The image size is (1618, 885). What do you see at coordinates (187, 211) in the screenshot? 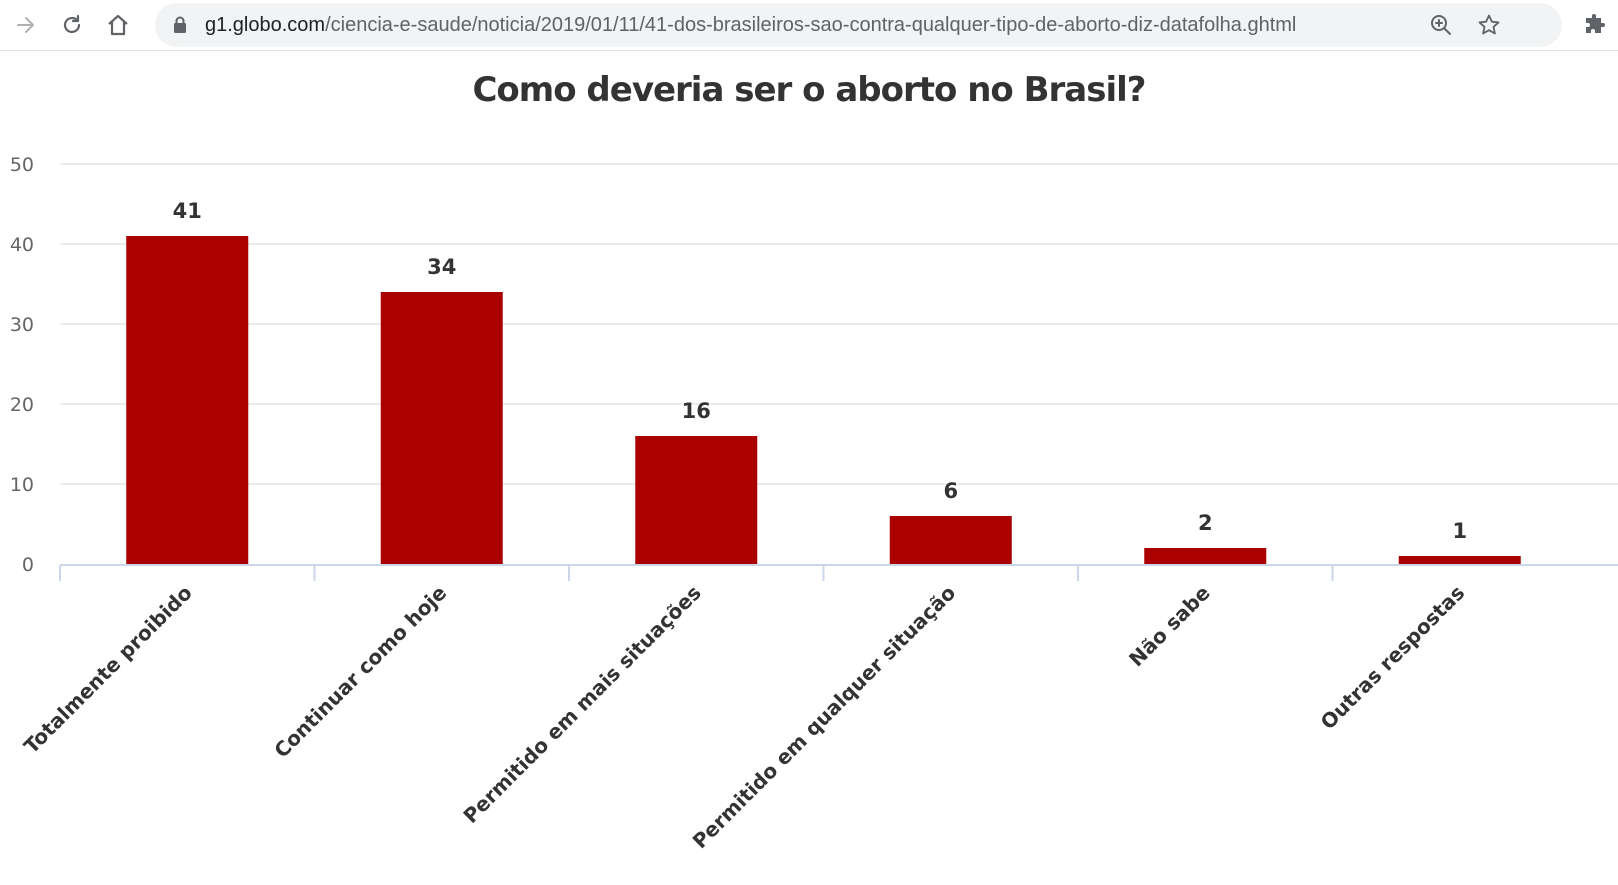
I see `data-label: 41` at bounding box center [187, 211].